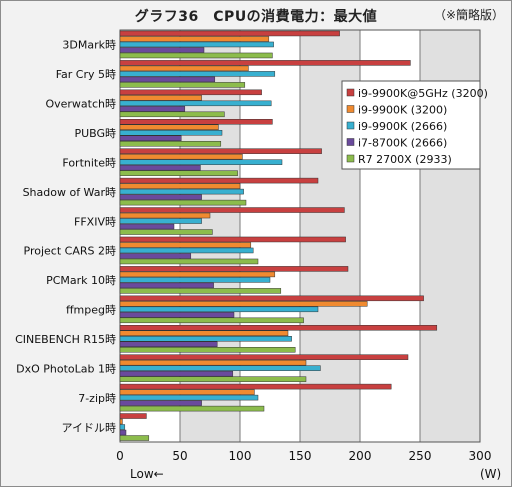  Describe the element at coordinates (402, 126) in the screenshot. I see `legend-label: i9-9900K (2666)` at that location.